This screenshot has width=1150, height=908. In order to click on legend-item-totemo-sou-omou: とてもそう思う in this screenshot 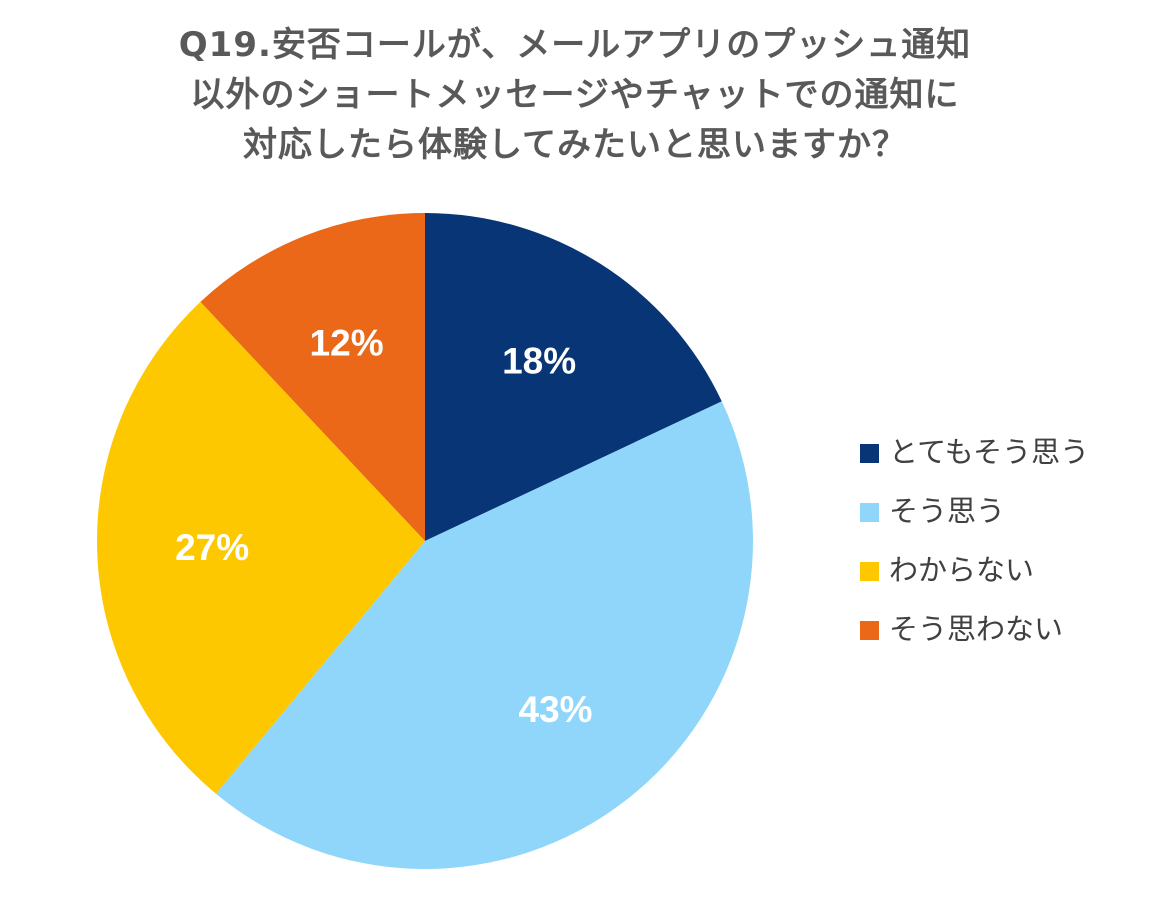, I will do `click(1000, 449)`.